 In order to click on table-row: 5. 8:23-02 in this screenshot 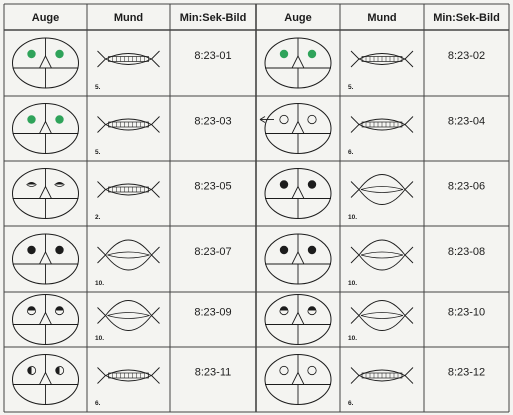, I will do `click(374, 64)`.